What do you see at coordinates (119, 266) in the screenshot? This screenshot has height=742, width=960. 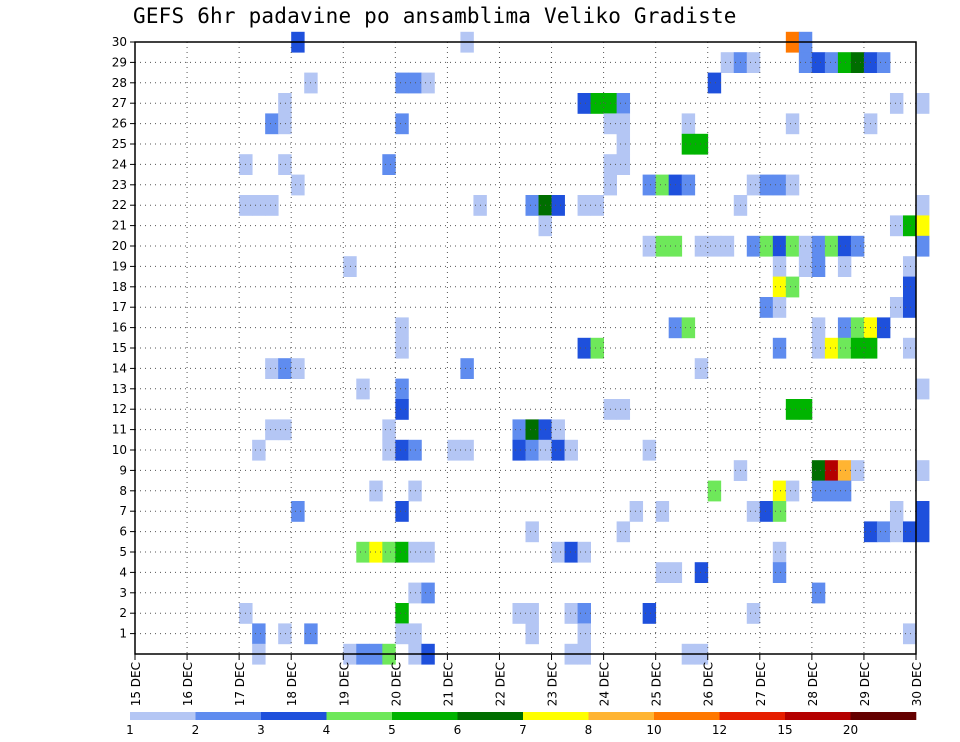 I see `y-tick-label: 19` at bounding box center [119, 266].